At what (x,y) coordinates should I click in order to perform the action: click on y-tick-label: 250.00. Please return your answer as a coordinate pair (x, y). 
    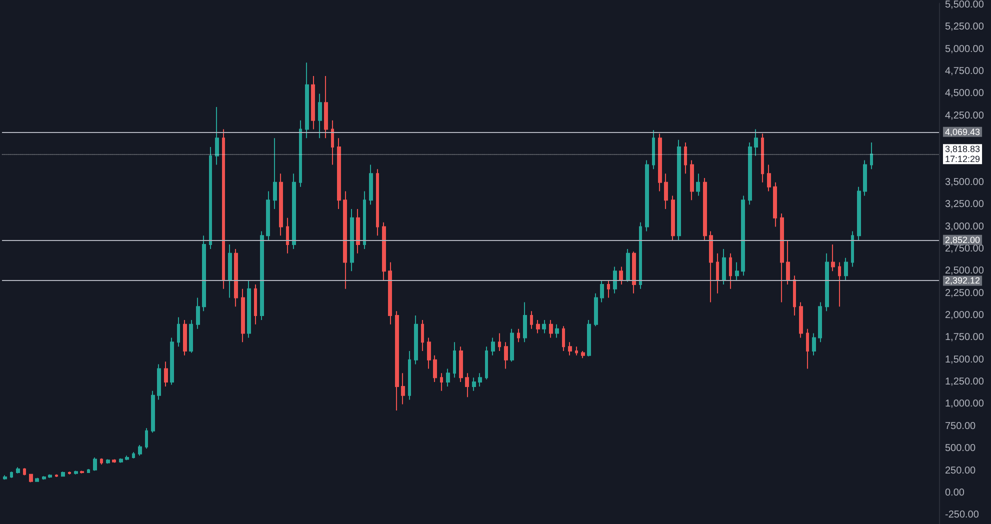
    Looking at the image, I should click on (960, 470).